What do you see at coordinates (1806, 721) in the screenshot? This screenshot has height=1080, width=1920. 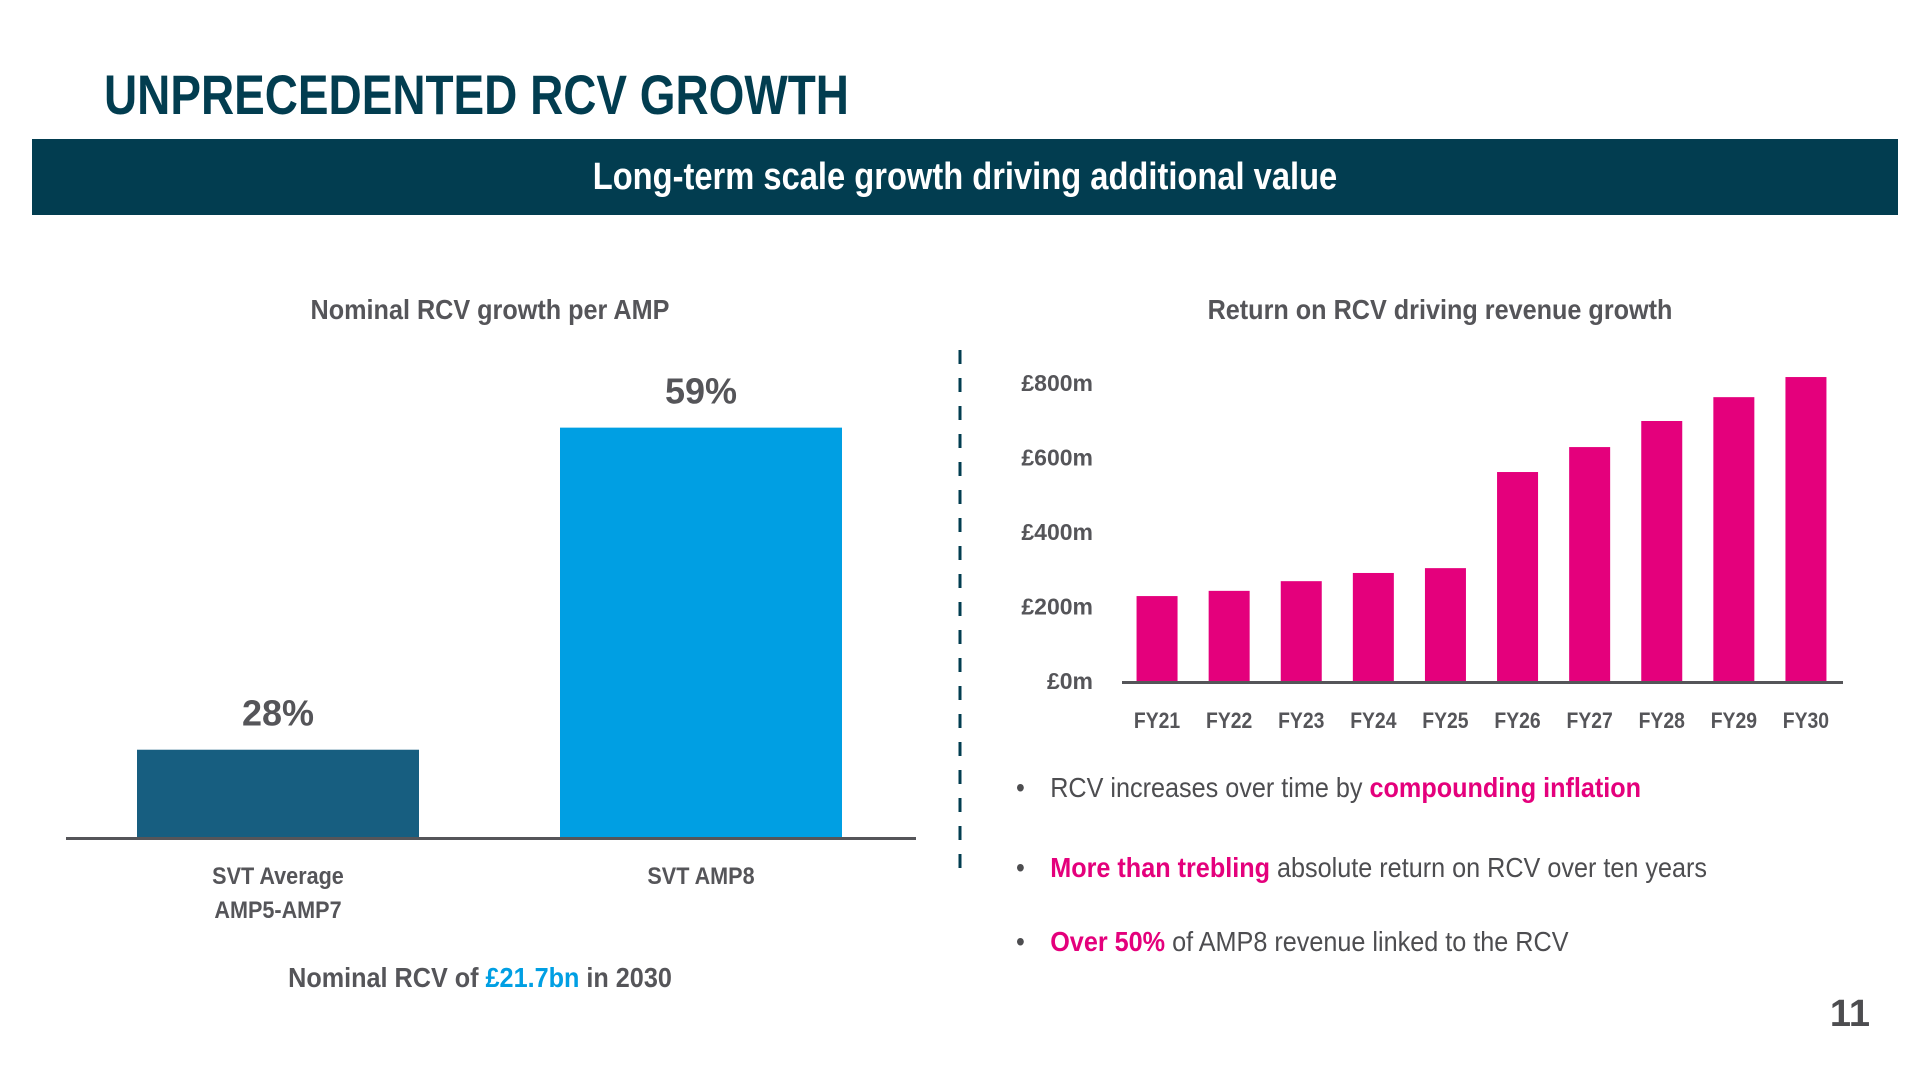 I see `right-chart-x-tick-label: FY30` at bounding box center [1806, 721].